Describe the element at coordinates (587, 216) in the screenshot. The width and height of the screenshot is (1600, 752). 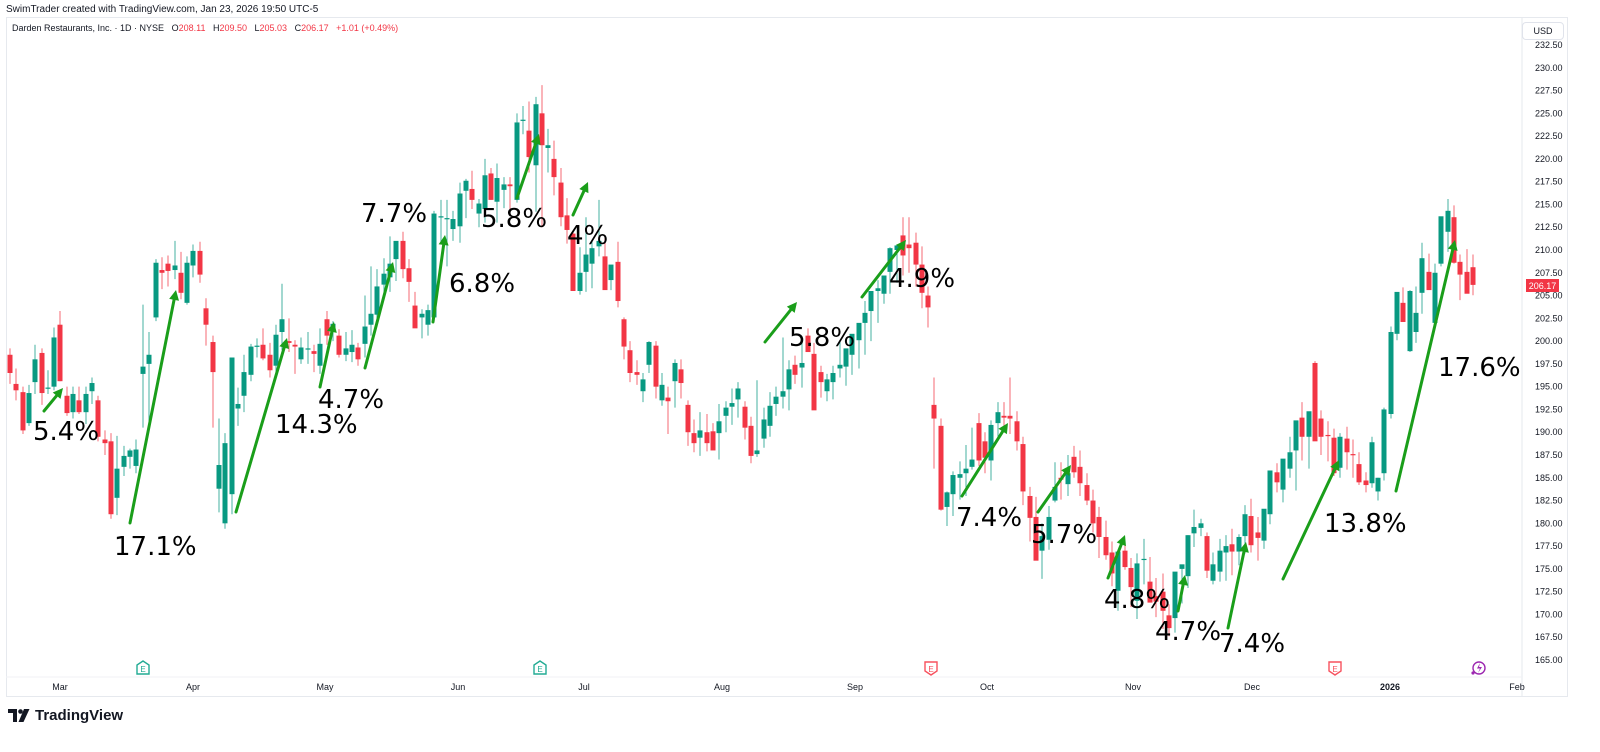
I see `percent-move-annotation: 4%` at that location.